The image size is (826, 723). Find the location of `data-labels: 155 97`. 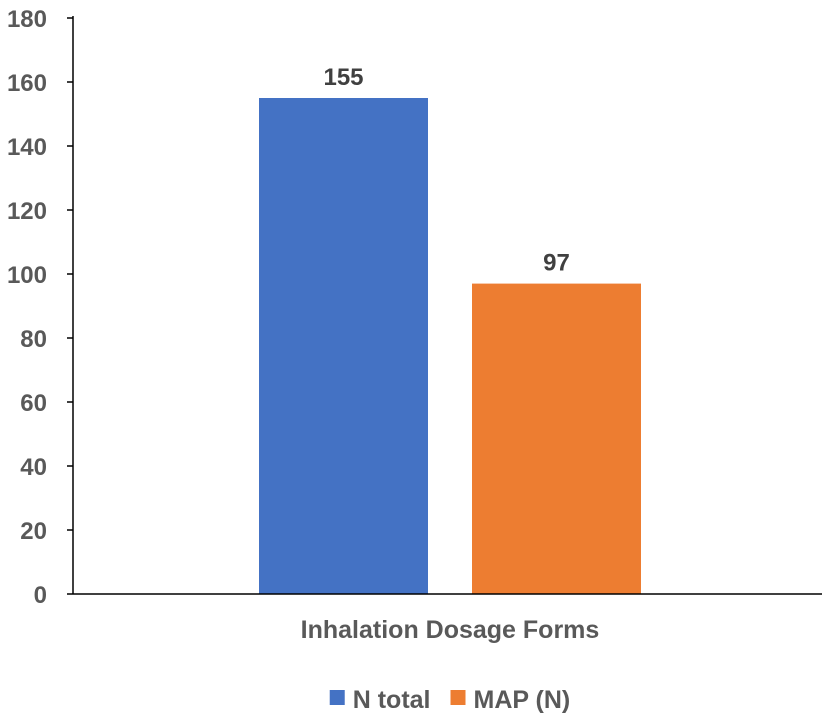

data-labels: 155 97 is located at coordinates (446, 170).